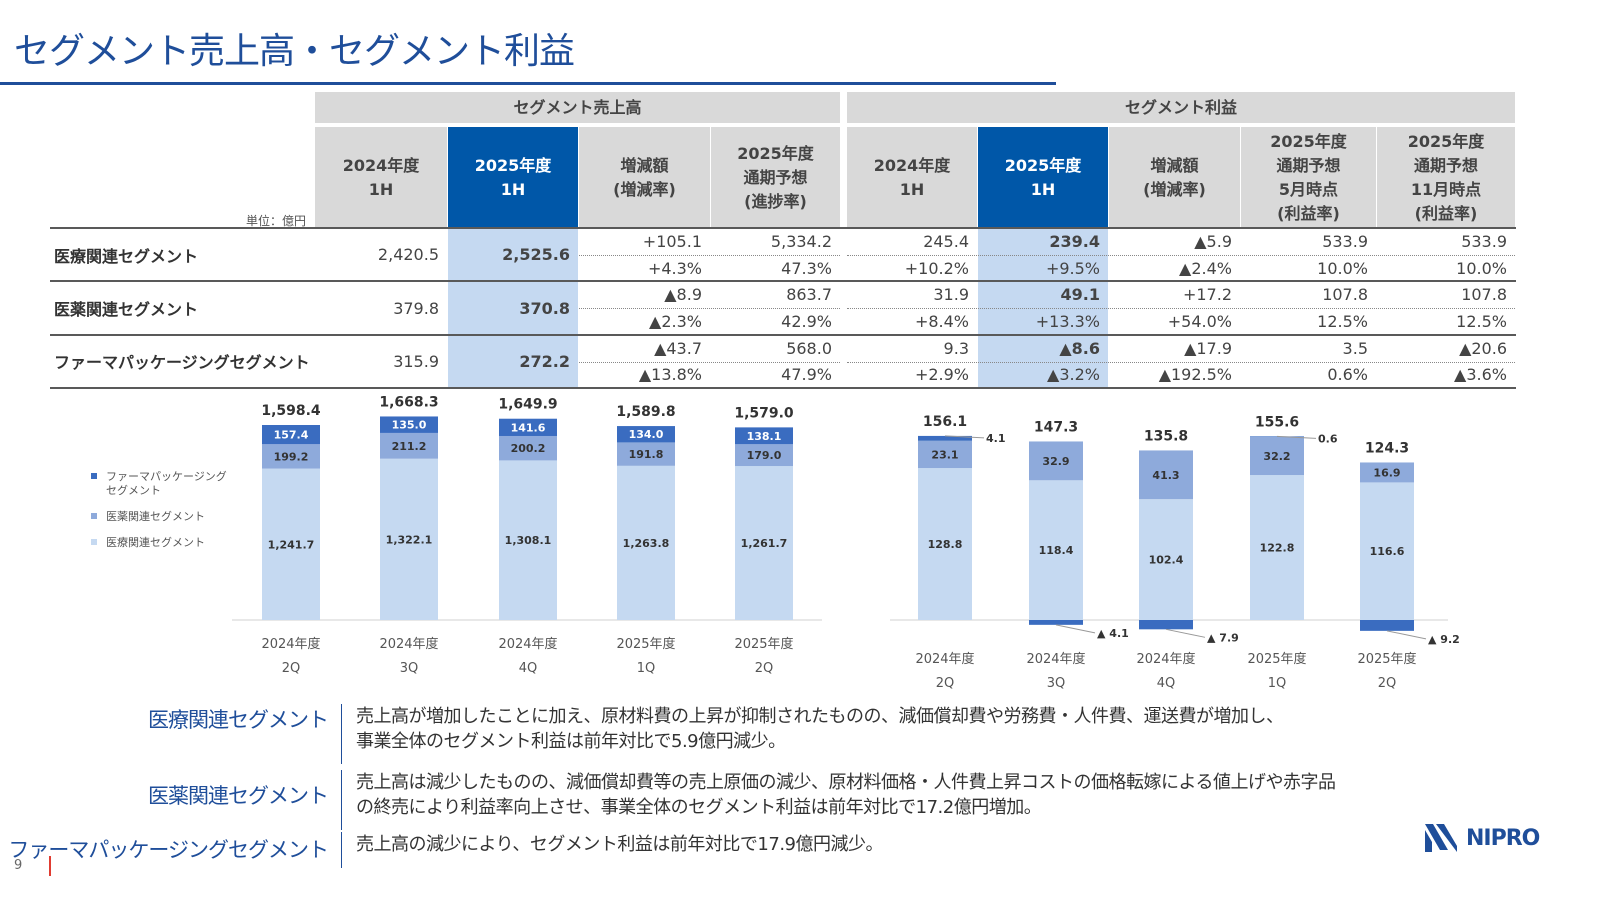 This screenshot has height=900, width=1600. I want to click on bar-value-label: 191.8, so click(646, 454).